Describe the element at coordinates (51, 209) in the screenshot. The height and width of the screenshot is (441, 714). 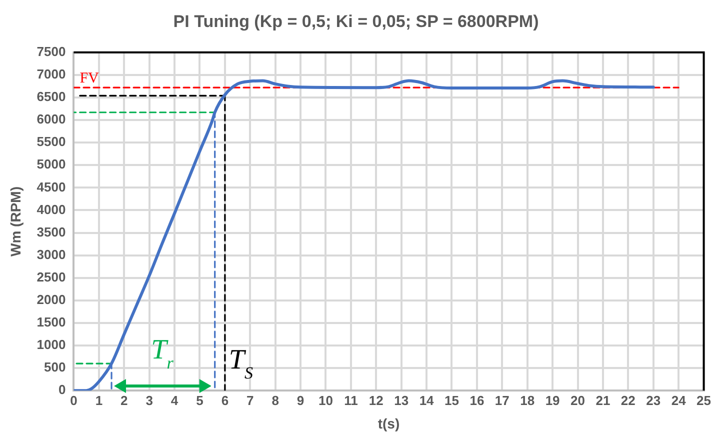
I see `y-tick-label: 4000` at that location.